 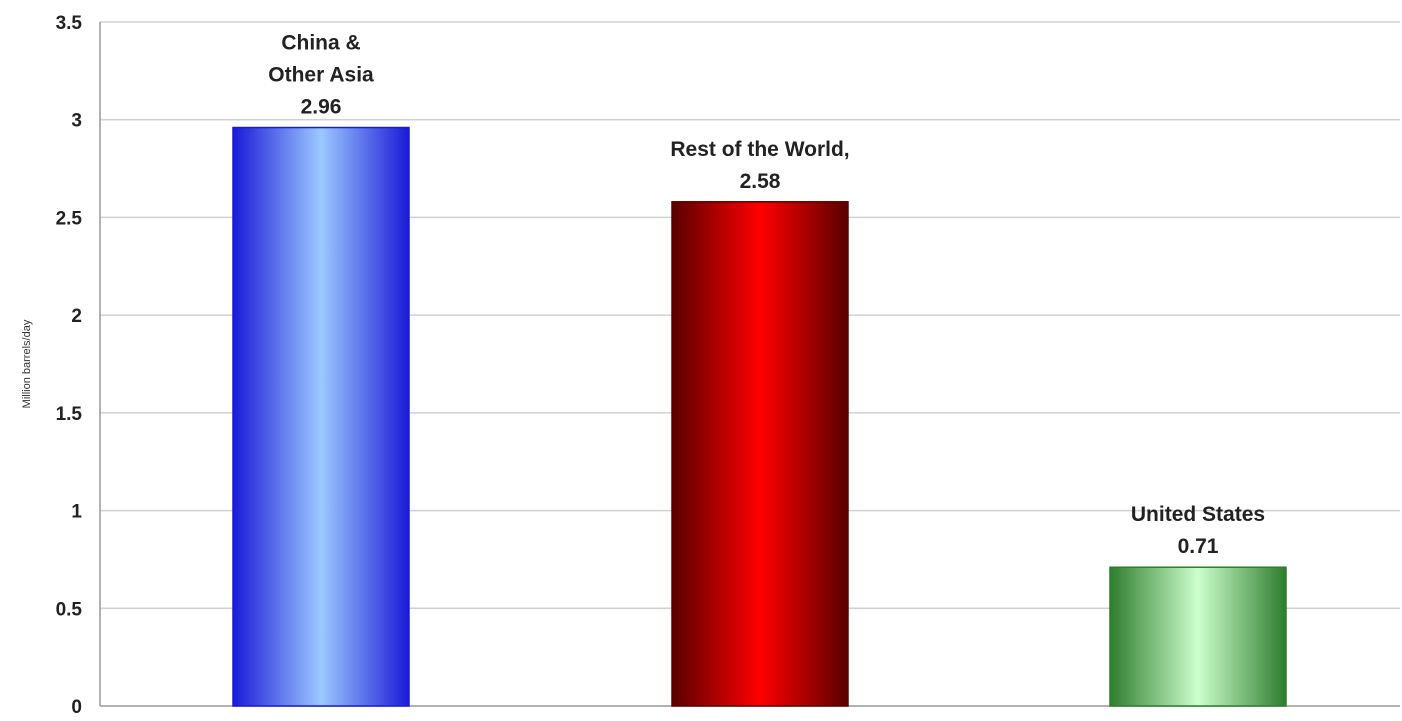 I want to click on y-tick-label: 2.5, so click(x=69, y=218).